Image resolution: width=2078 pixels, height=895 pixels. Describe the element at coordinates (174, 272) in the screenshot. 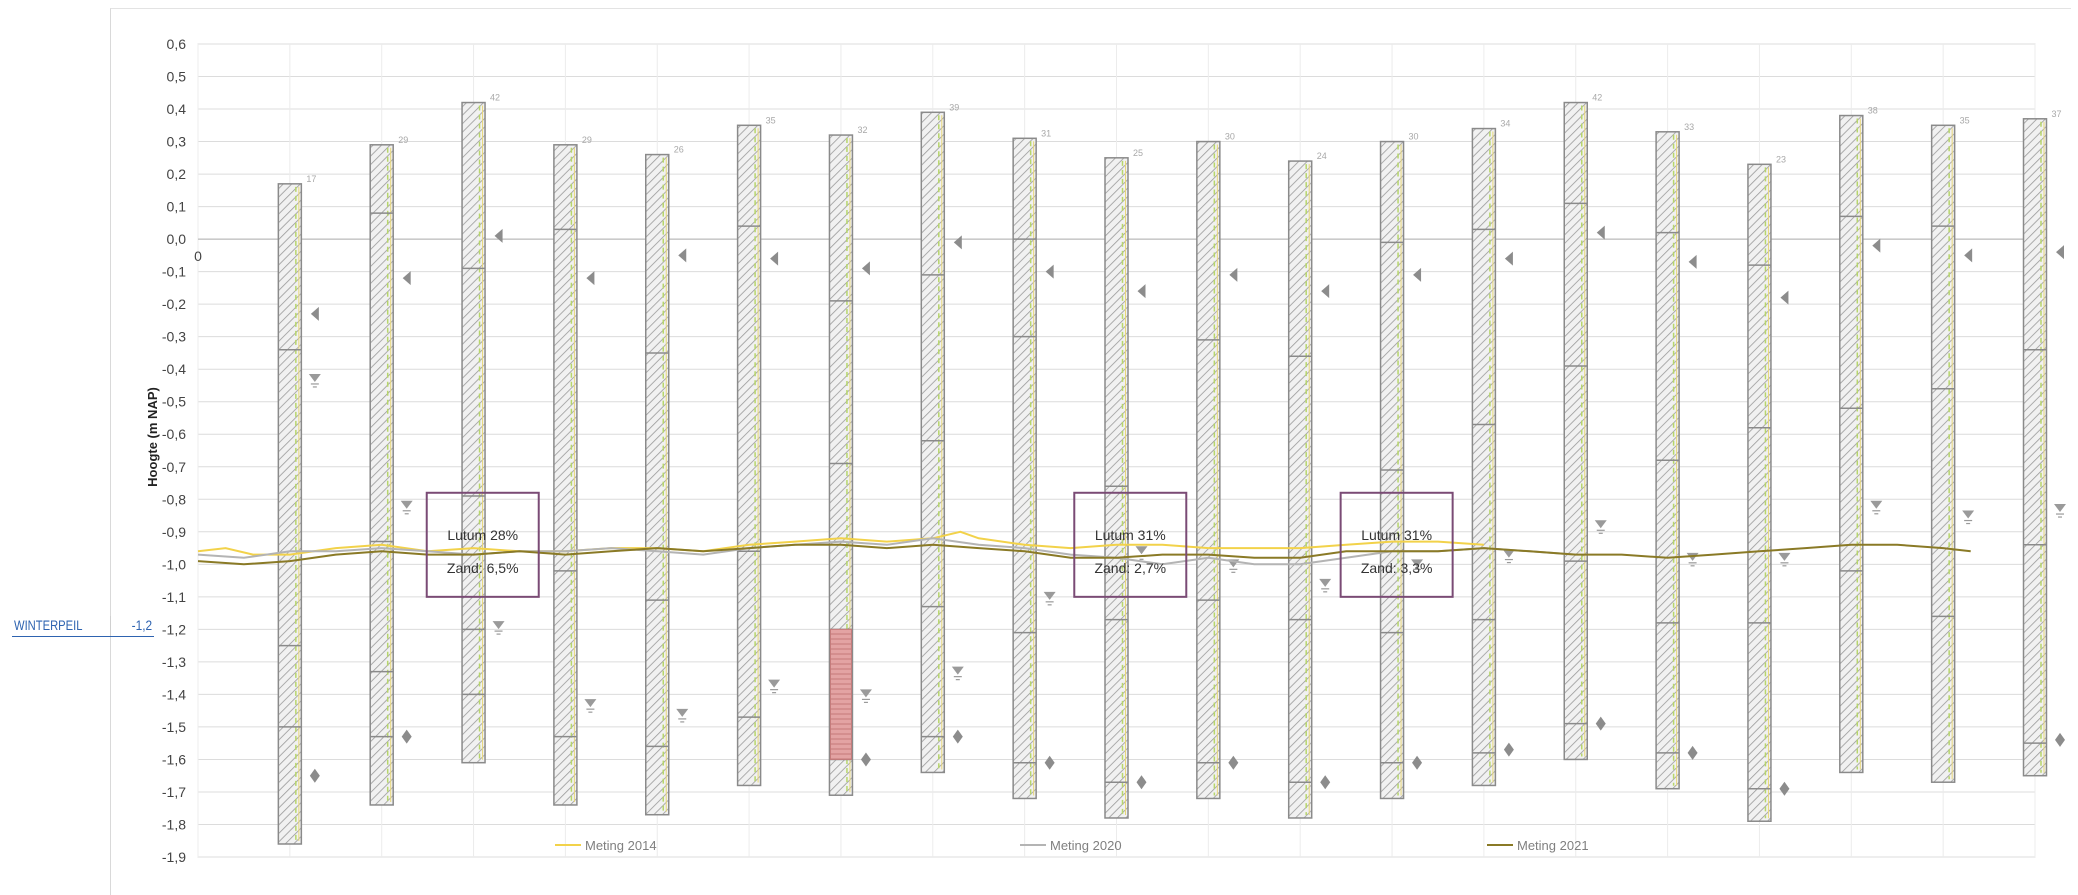

I see `y-tick-label: -0,1` at that location.